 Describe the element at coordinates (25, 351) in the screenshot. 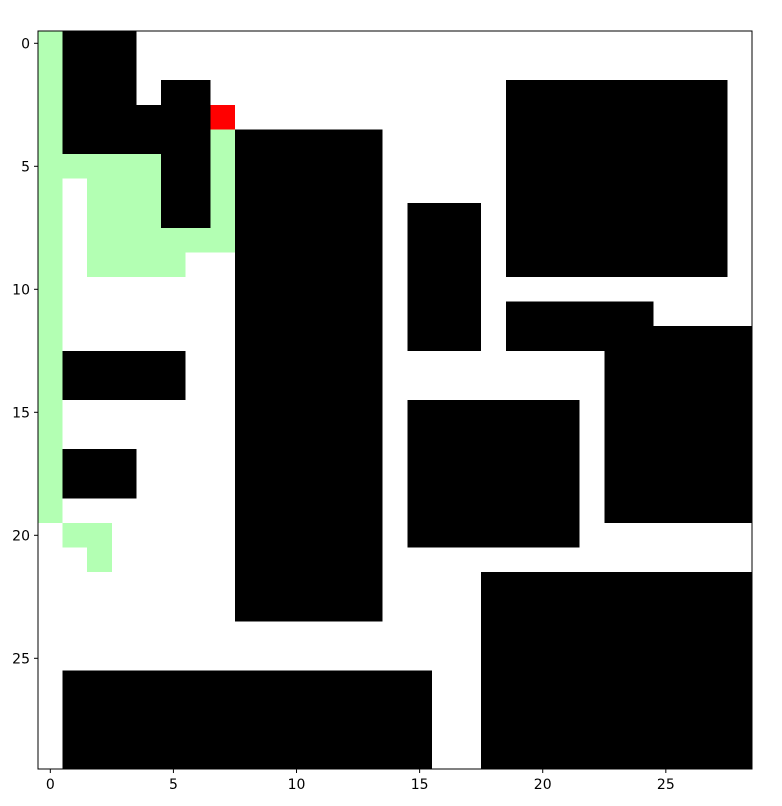

I see `y-axis: 0 5 10 15 20 25` at that location.